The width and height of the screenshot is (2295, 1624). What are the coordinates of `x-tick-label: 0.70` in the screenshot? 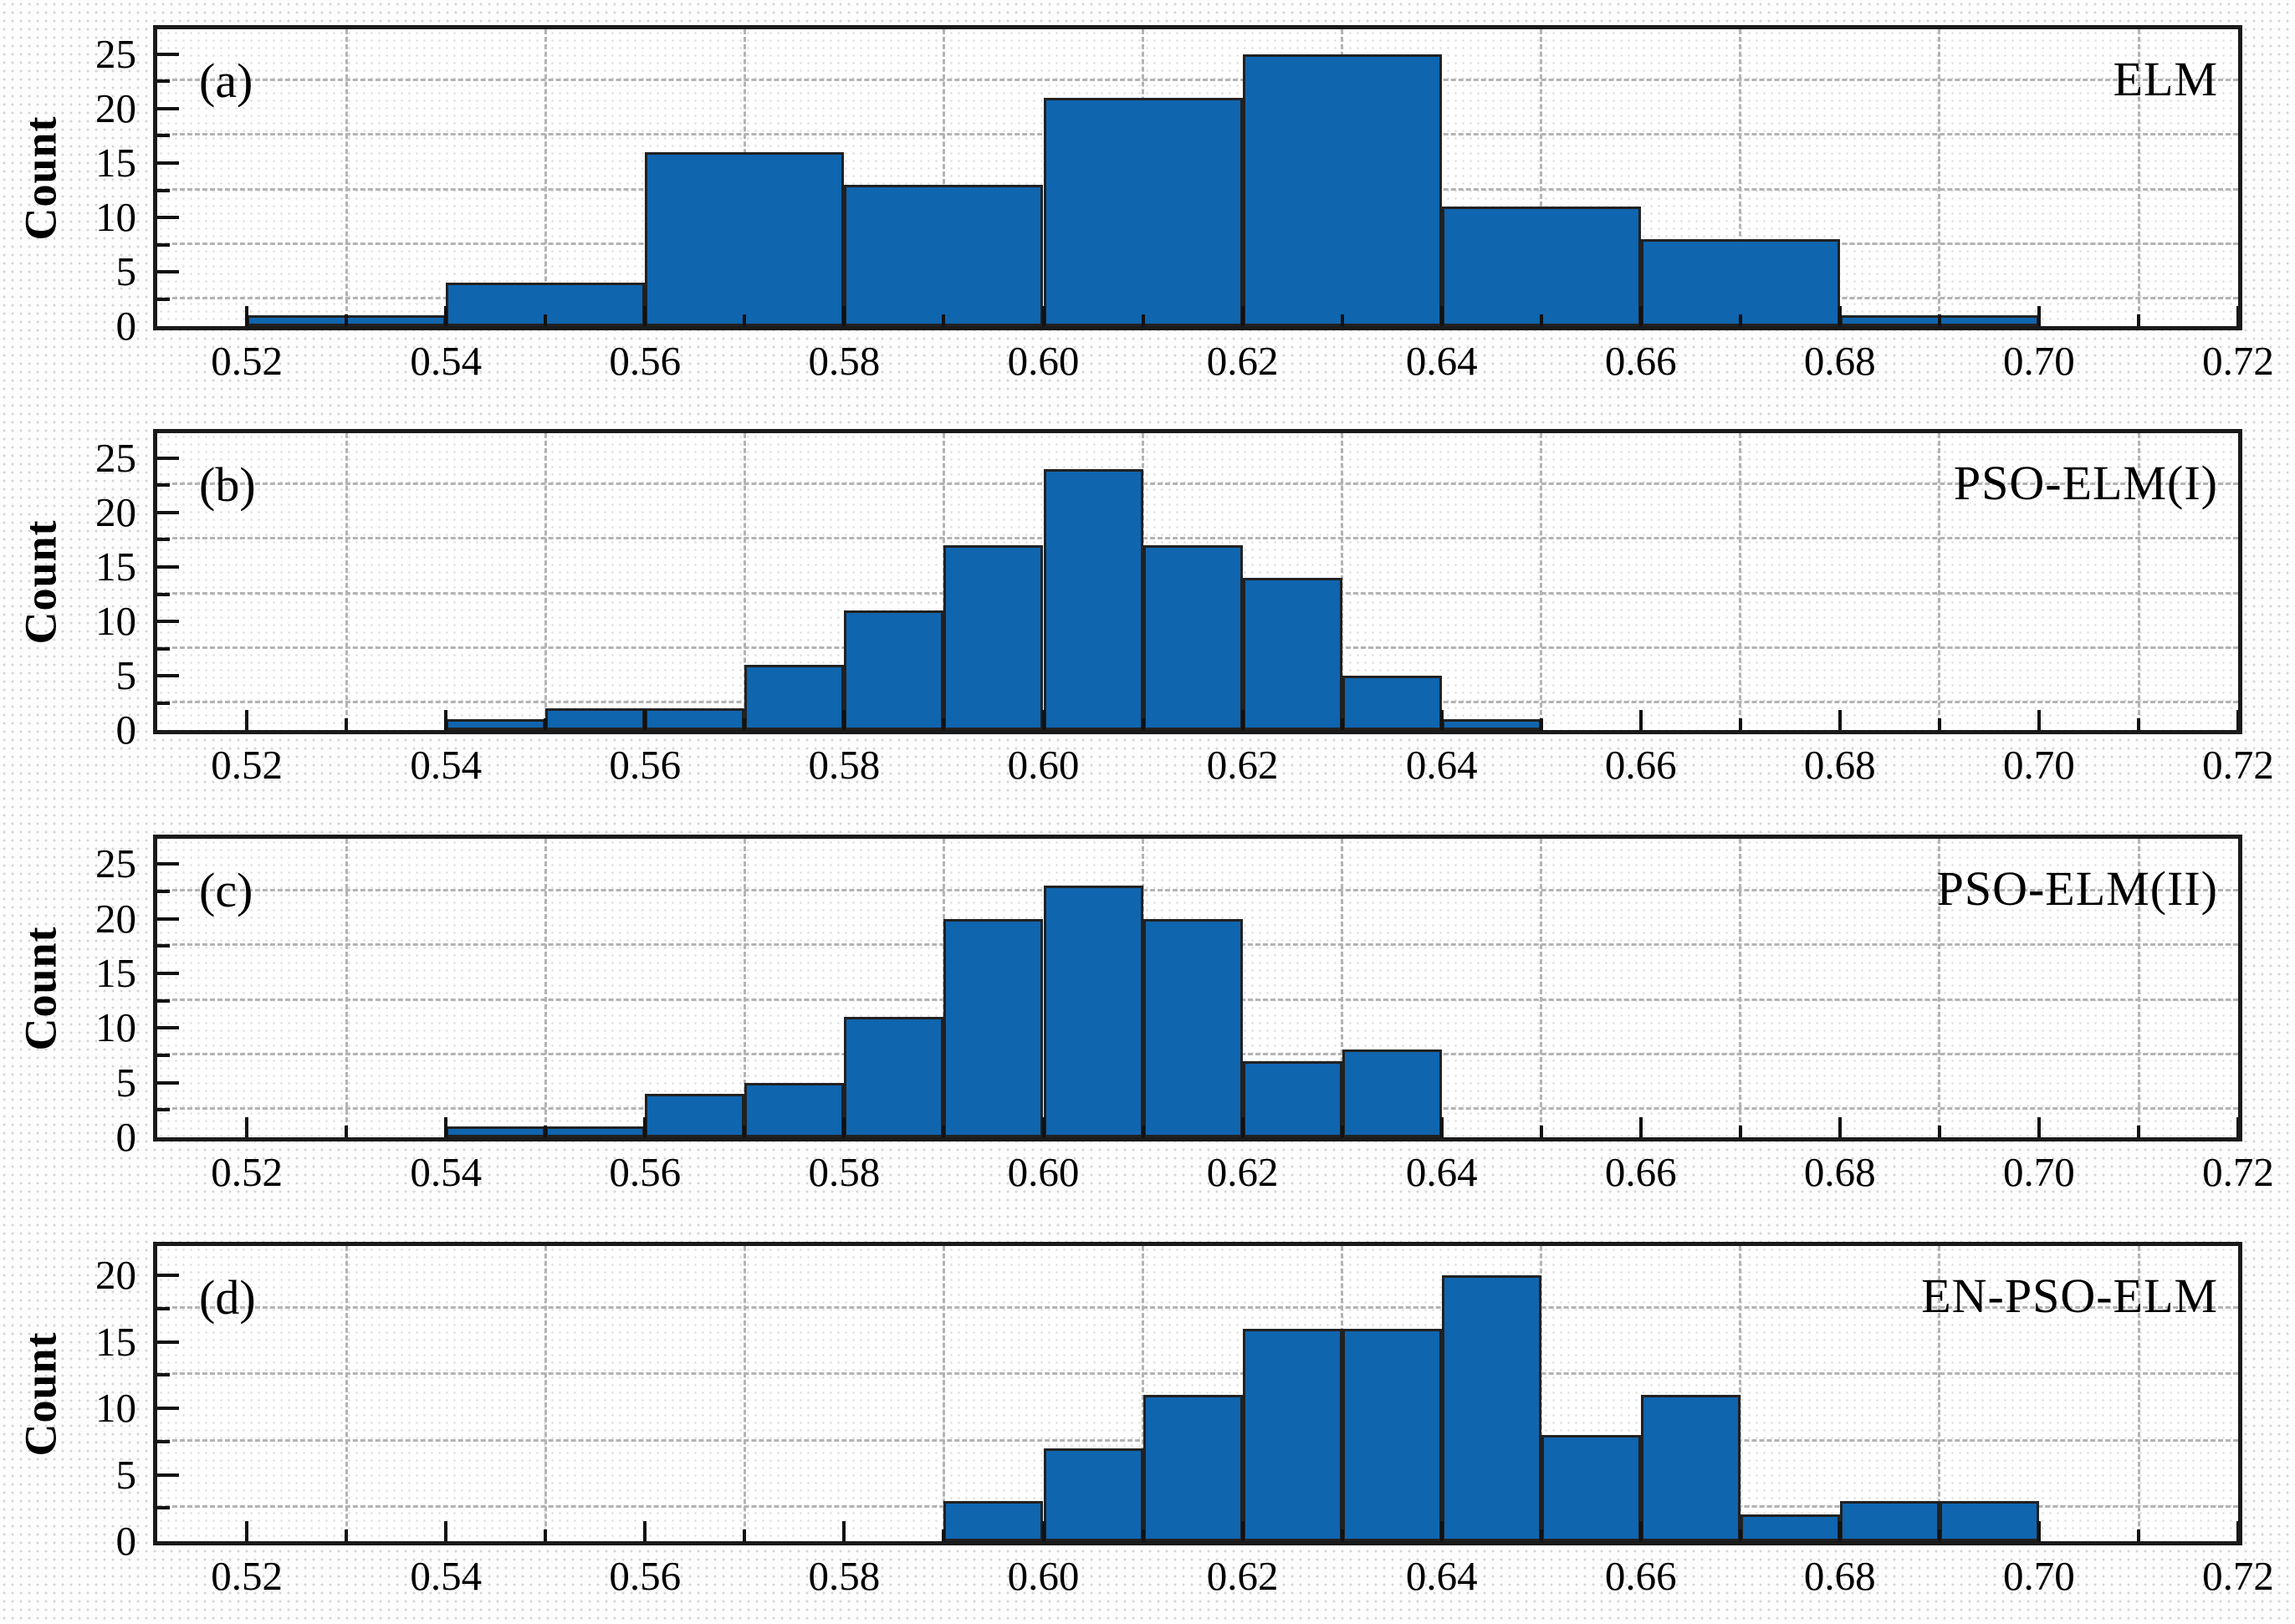 It's located at (2039, 1172).